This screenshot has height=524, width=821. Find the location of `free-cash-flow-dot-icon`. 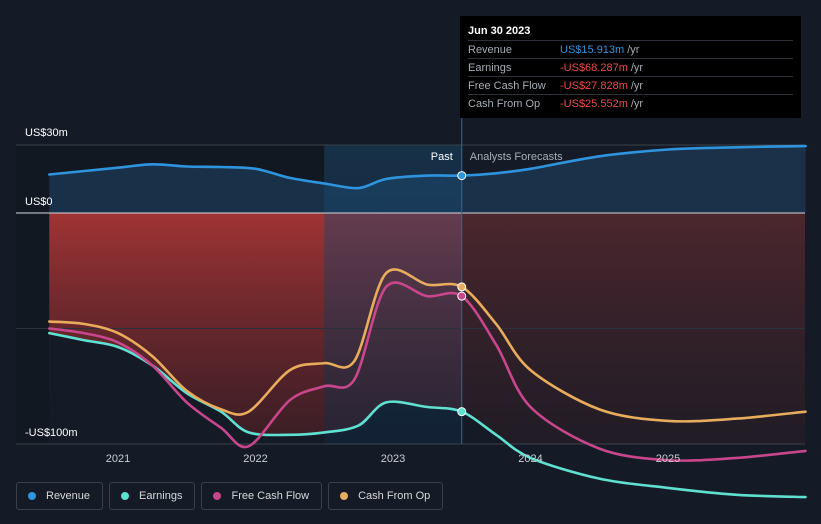

free-cash-flow-dot-icon is located at coordinates (217, 496).